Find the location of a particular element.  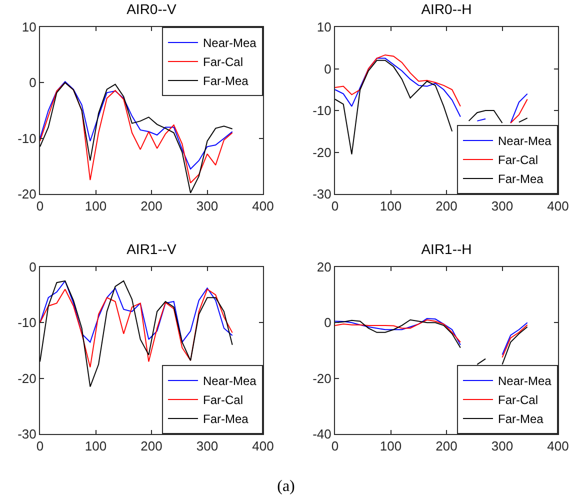

y-tick-label: 20 is located at coordinates (324, 267).